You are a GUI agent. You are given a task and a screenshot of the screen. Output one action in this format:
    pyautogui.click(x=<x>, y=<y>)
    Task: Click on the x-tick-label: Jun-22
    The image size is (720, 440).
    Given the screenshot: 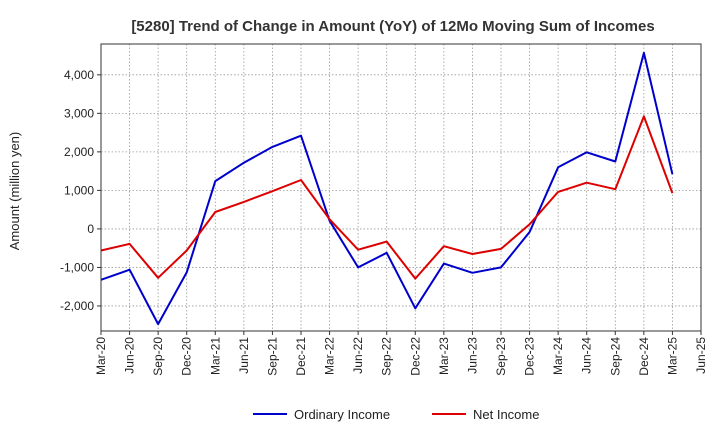 What is the action you would take?
    pyautogui.click(x=358, y=355)
    